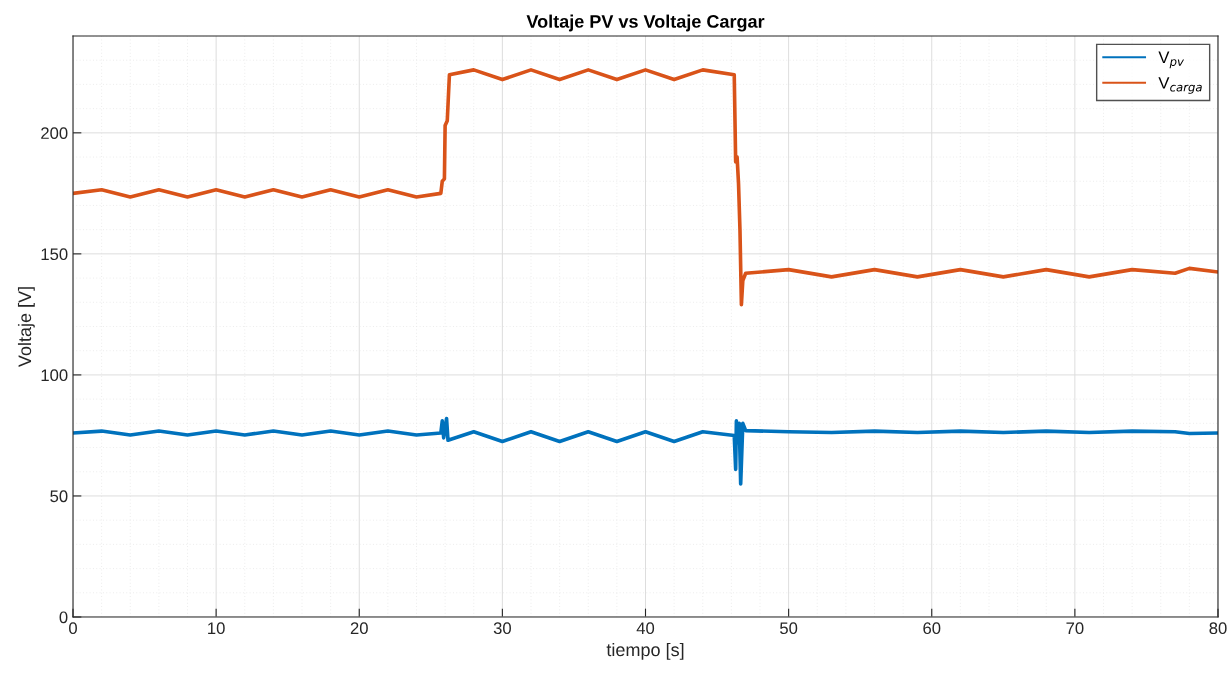  I want to click on line-series, so click(645, 451).